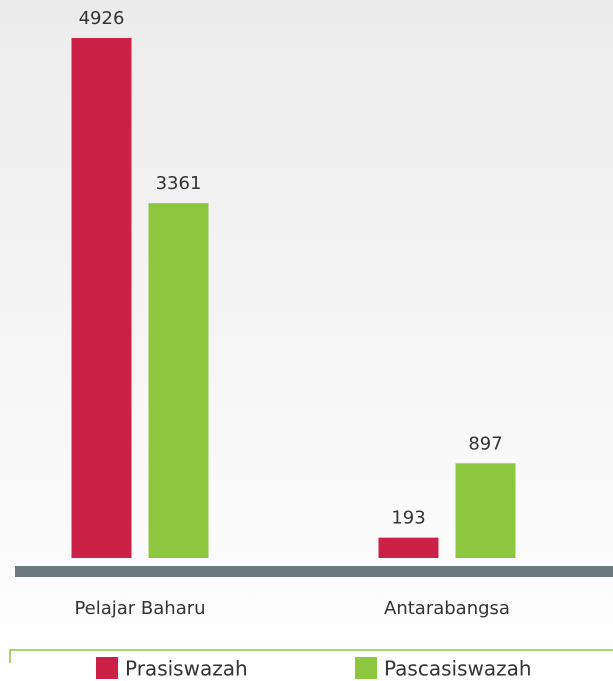 The width and height of the screenshot is (613, 681). What do you see at coordinates (458, 669) in the screenshot?
I see `legend-label: Pascasiswazah` at bounding box center [458, 669].